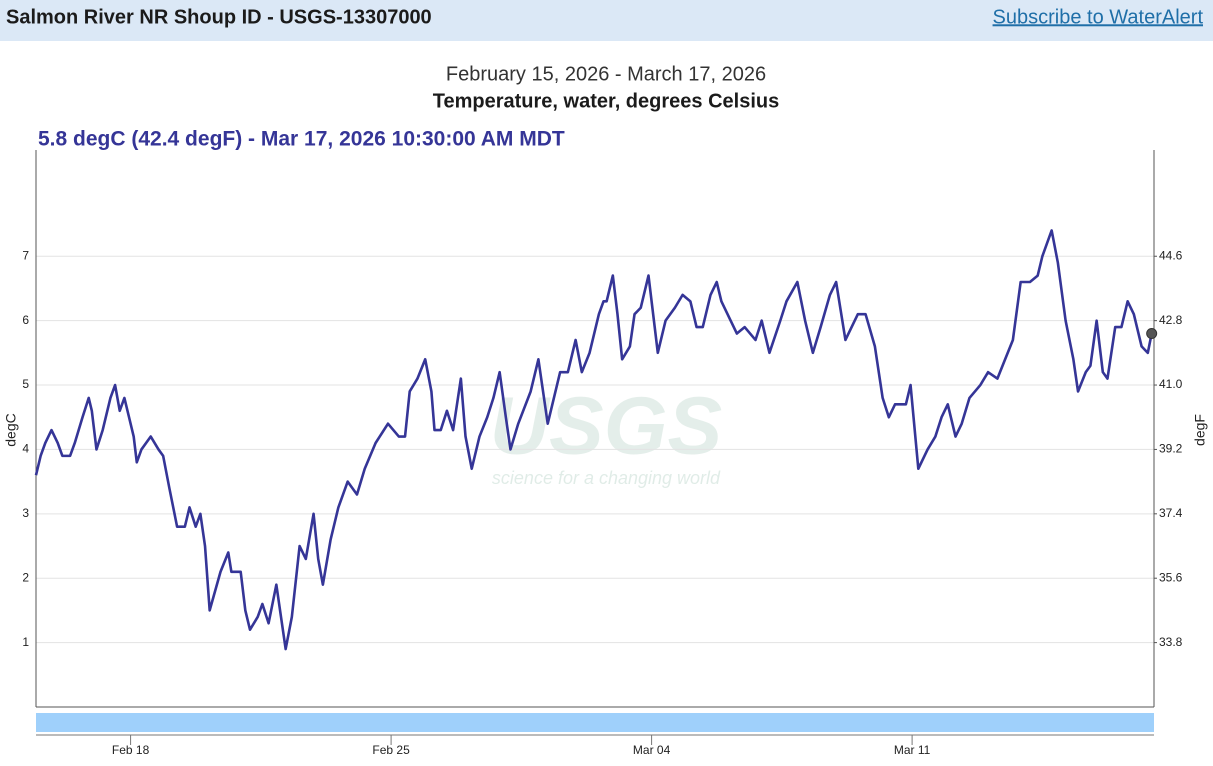 The width and height of the screenshot is (1213, 766). What do you see at coordinates (25, 513) in the screenshot?
I see `y-tick-label: 3` at bounding box center [25, 513].